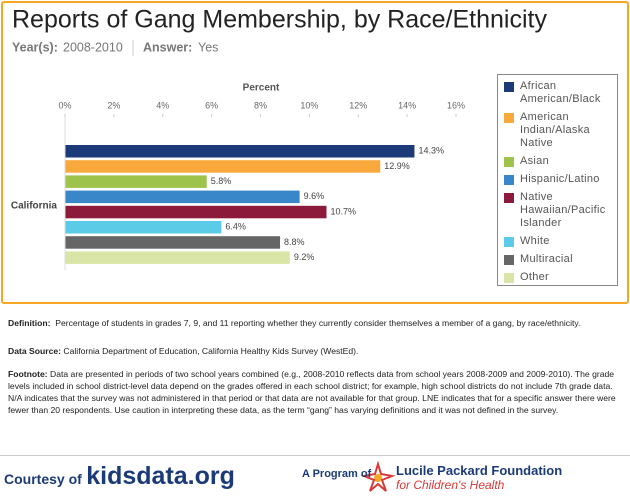 This screenshot has height=500, width=630. What do you see at coordinates (314, 196) in the screenshot?
I see `value-label: 9.6%` at bounding box center [314, 196].